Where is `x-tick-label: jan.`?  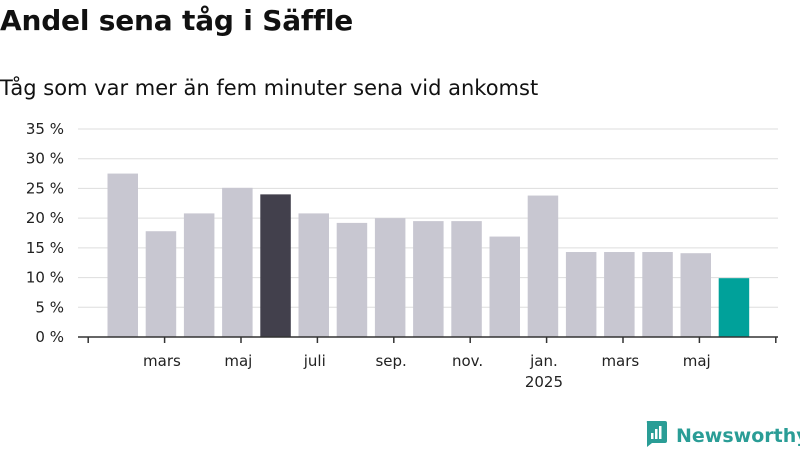 x-tick-label: jan. is located at coordinates (543, 361).